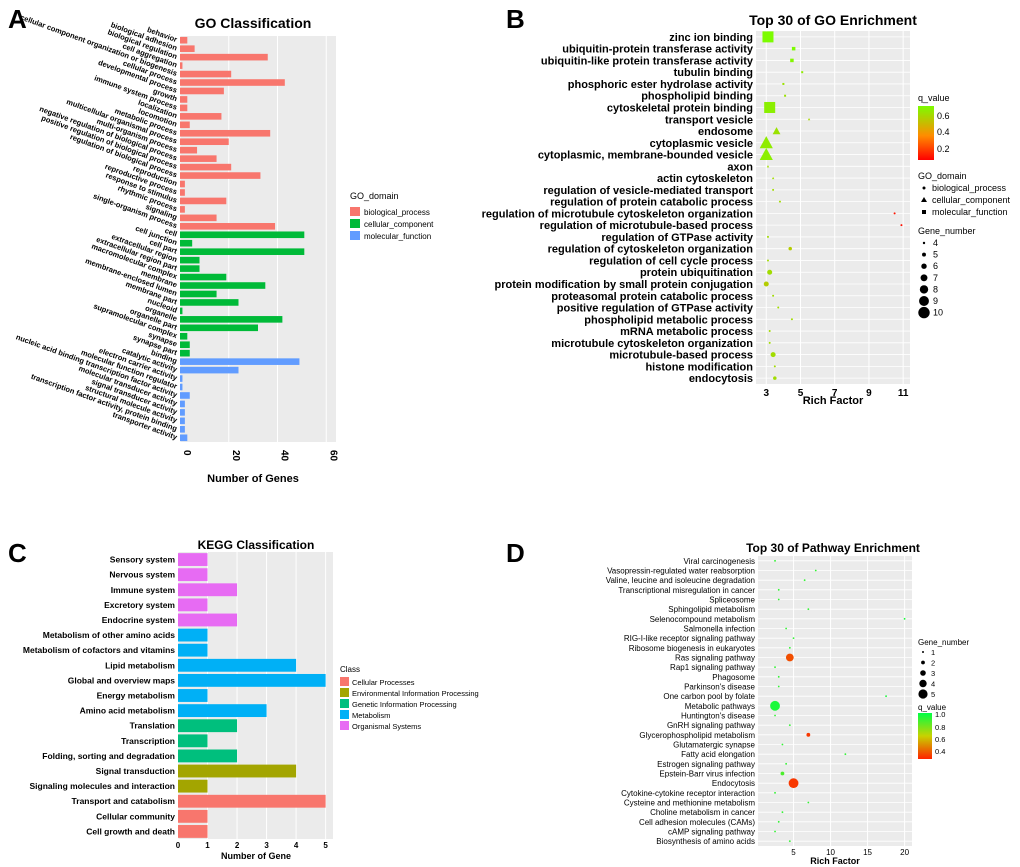  Describe the element at coordinates (668, 320) in the screenshot. I see `b-category-label: phospholipid metabolic process` at that location.